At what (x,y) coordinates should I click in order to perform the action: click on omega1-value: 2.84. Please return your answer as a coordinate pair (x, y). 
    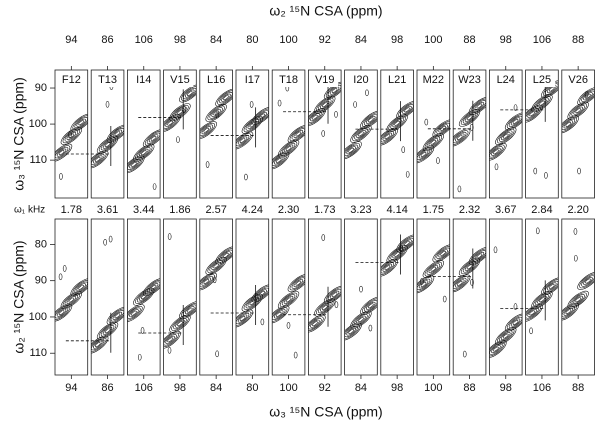
    Looking at the image, I should click on (541, 210).